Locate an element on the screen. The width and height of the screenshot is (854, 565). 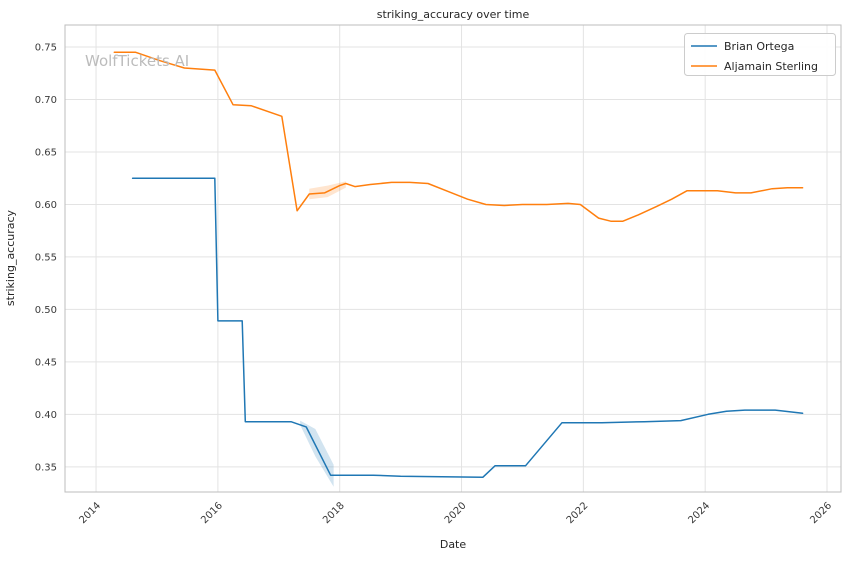
y-tick-label: 0.50 is located at coordinates (46, 310).